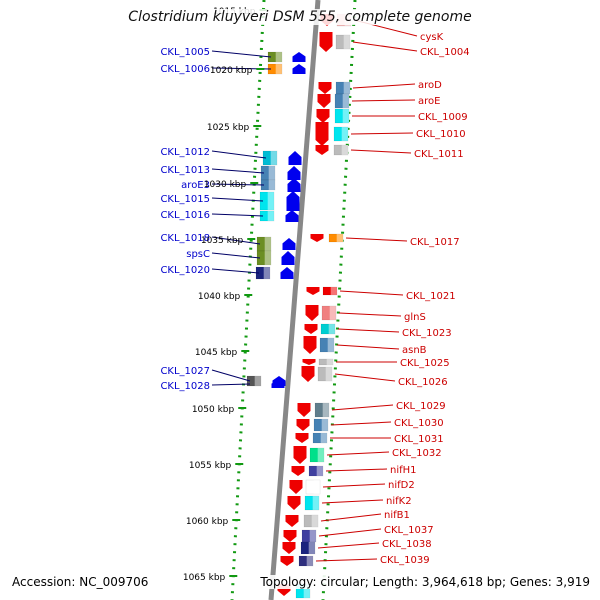  I want to click on gene-label-reverse: CKL_1015, so click(185, 199).